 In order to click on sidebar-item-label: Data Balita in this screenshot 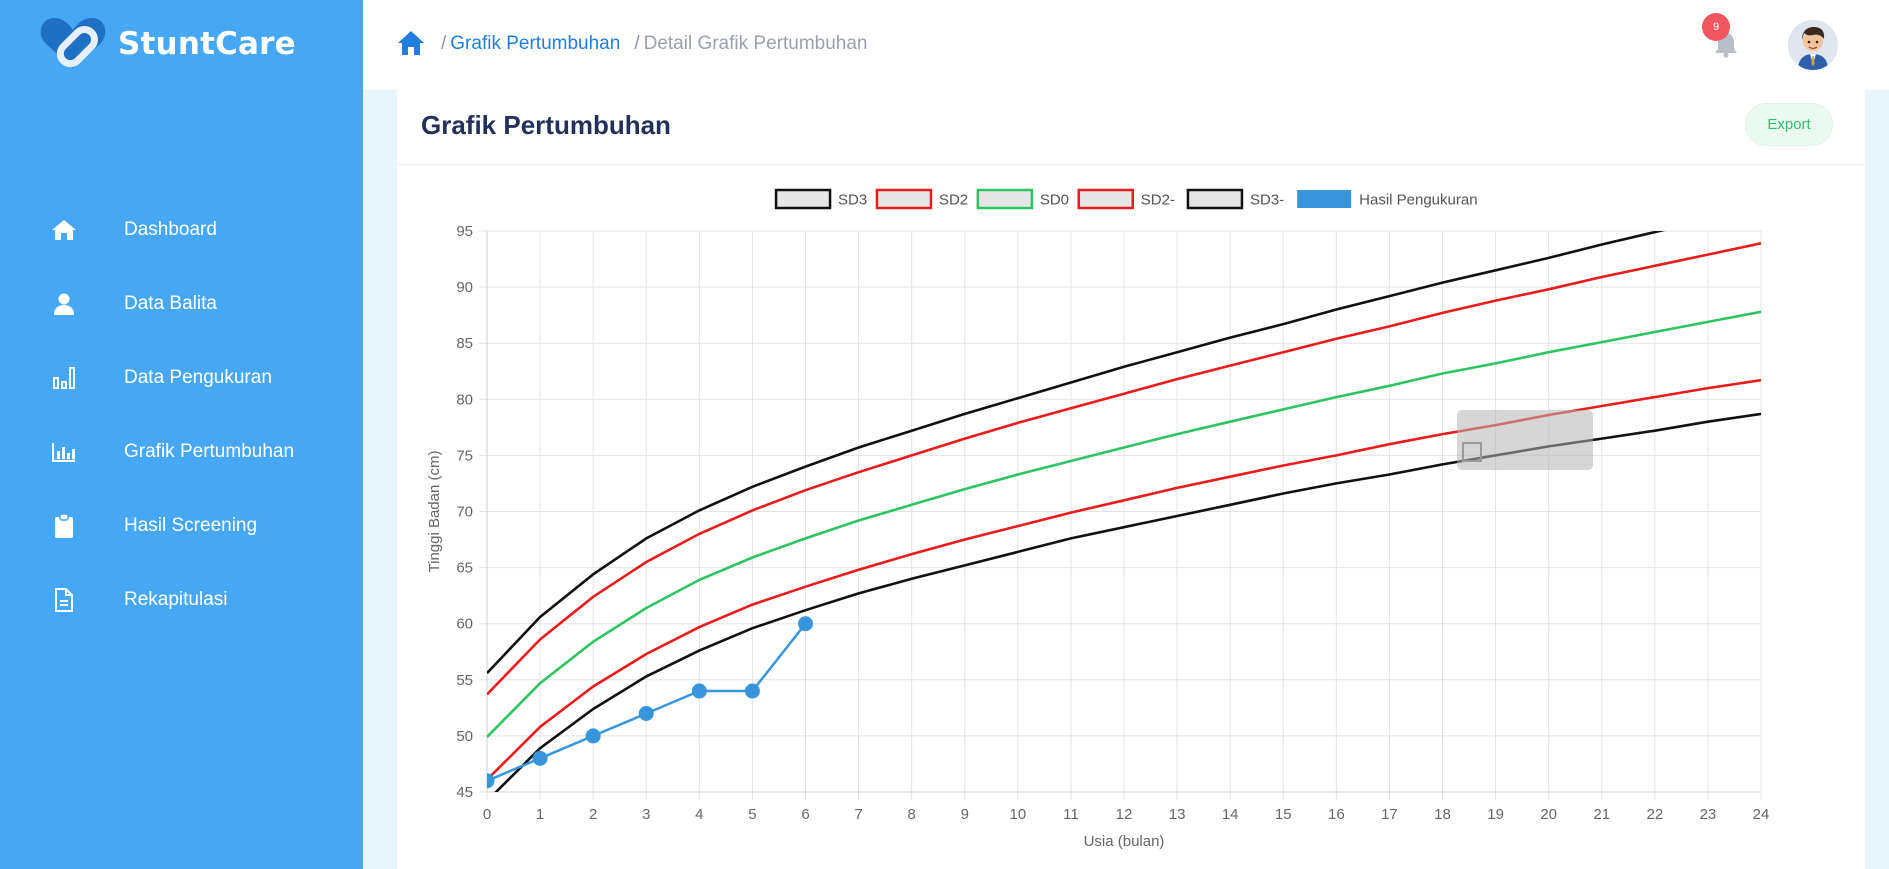, I will do `click(170, 303)`.